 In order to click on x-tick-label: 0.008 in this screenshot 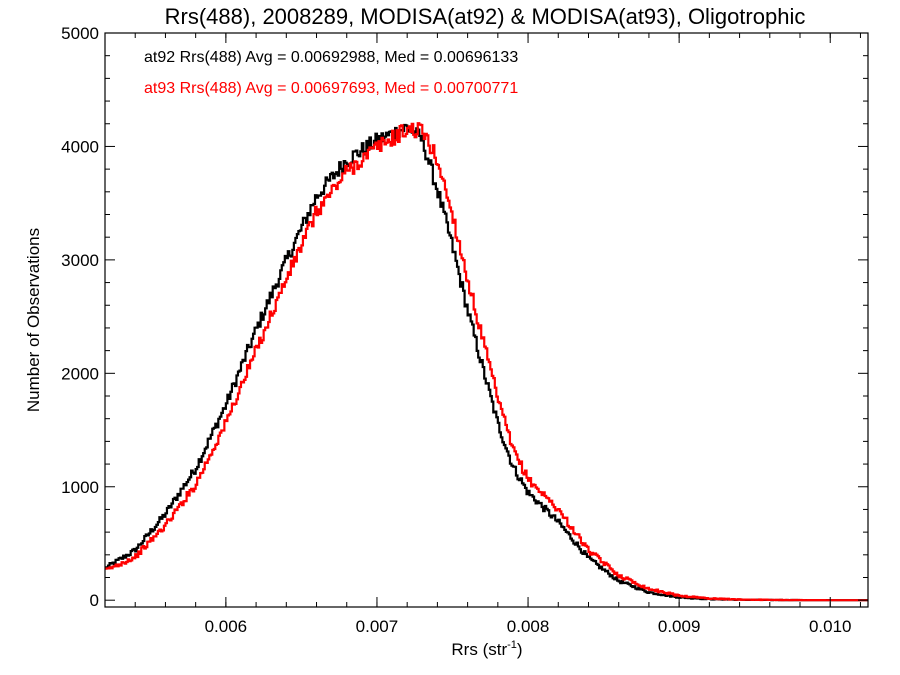, I will do `click(528, 626)`.